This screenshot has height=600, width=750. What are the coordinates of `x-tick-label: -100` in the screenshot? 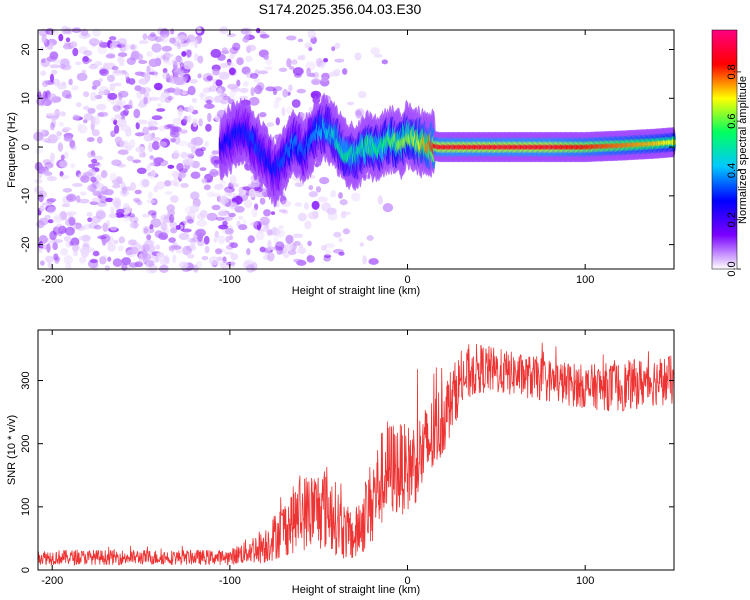 It's located at (230, 280).